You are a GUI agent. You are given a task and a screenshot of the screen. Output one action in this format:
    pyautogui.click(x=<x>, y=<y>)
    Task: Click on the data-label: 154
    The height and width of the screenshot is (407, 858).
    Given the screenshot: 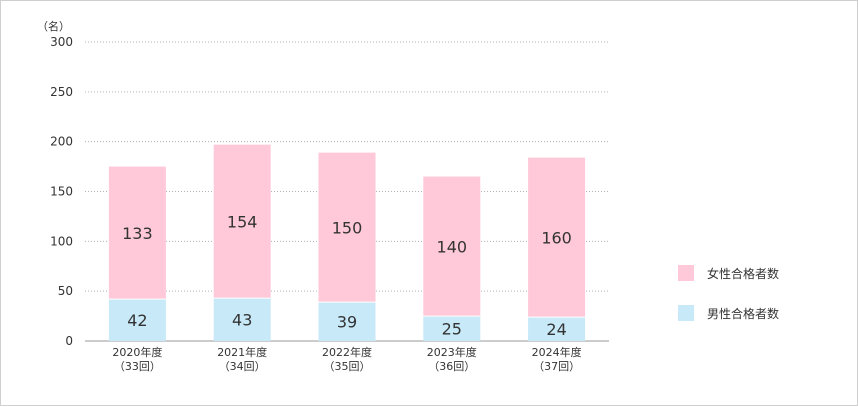 What is the action you would take?
    pyautogui.click(x=242, y=221)
    